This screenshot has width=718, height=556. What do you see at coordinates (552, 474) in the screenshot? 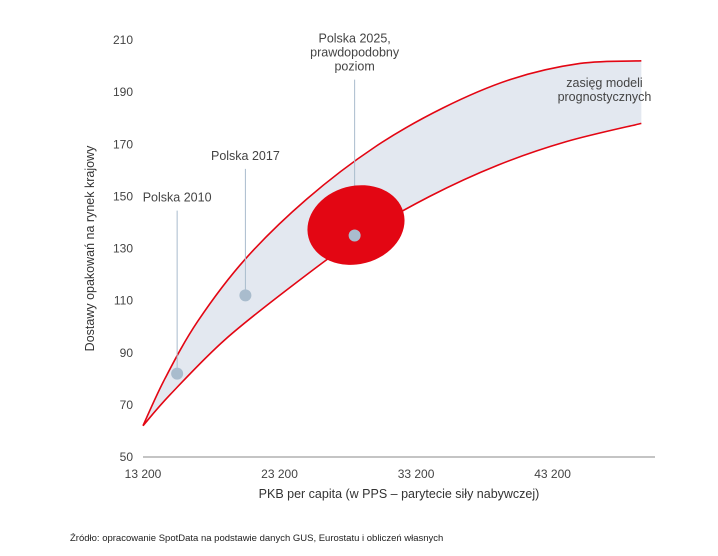
I see `x-tick-label: 43 200` at bounding box center [552, 474].